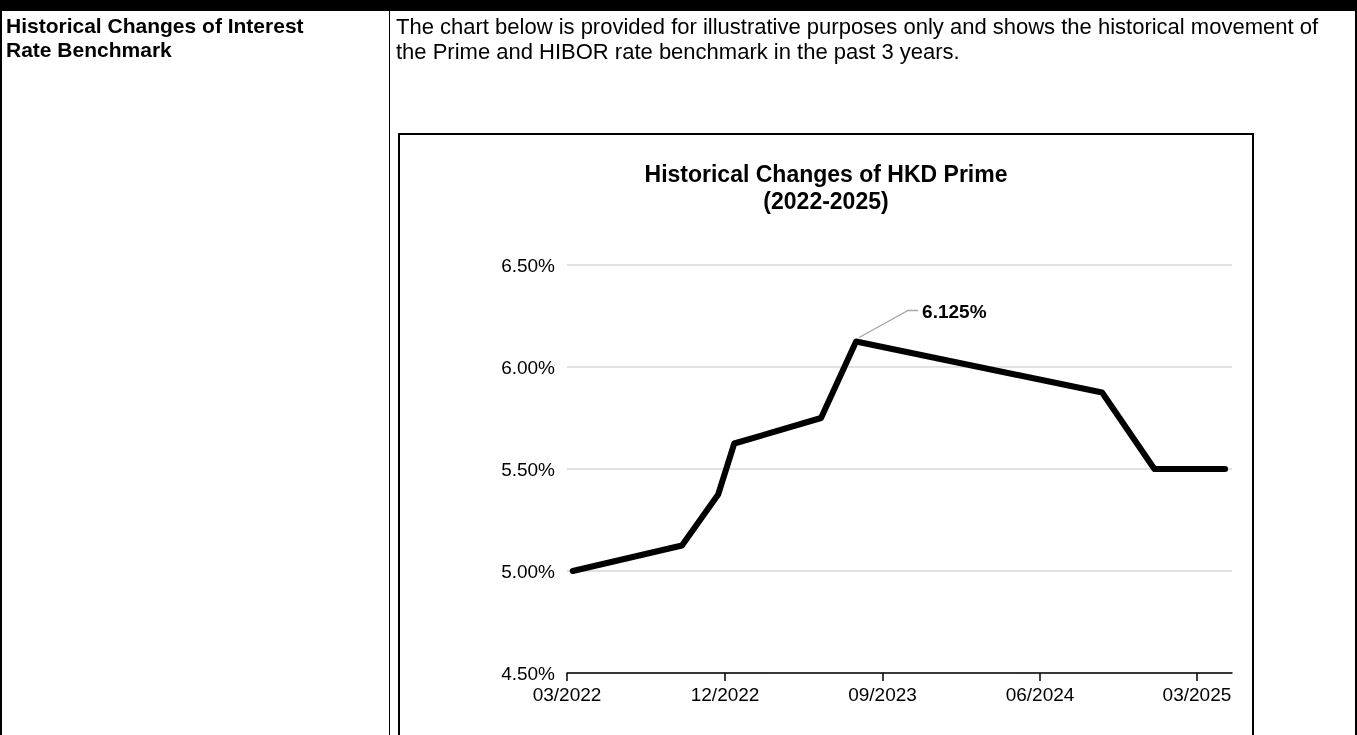 The height and width of the screenshot is (735, 1357). I want to click on chart-title: Historical Changes of HKD Prime (2022-2025), so click(826, 187).